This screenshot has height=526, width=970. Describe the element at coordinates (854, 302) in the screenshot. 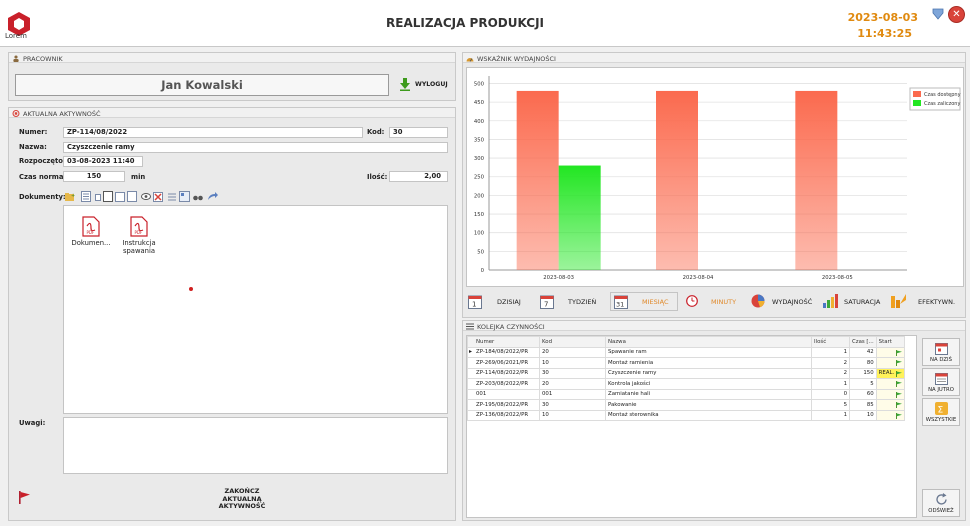

I see `tab-saturation: SATURACJA` at that location.